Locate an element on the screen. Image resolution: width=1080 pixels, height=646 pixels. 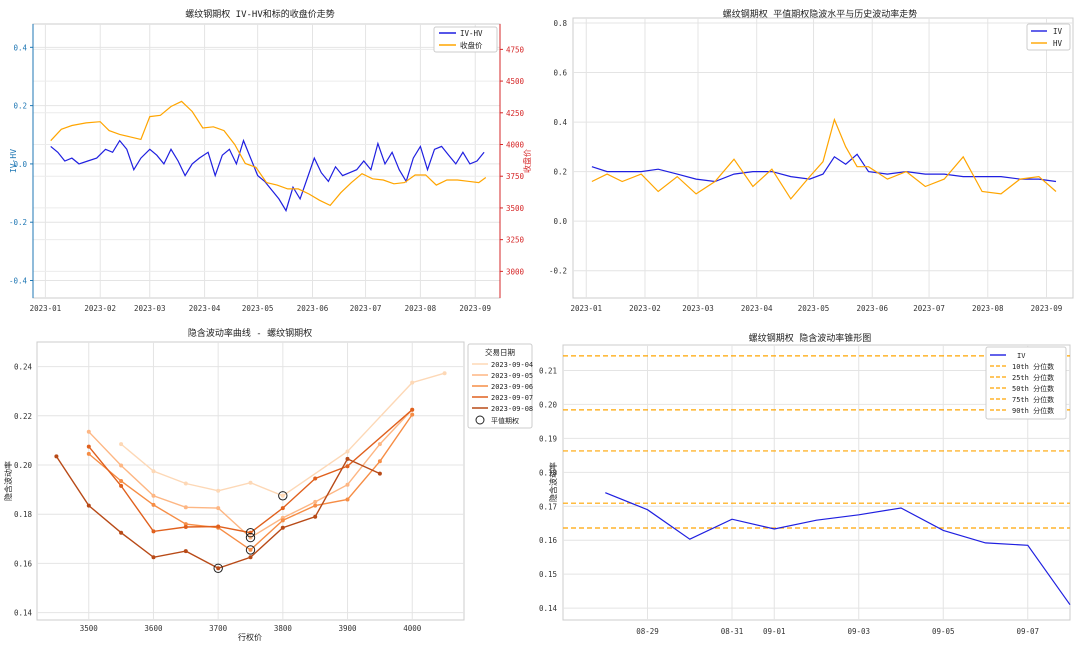
legend-label-09-05: 2023-09-05 is located at coordinates (512, 376).